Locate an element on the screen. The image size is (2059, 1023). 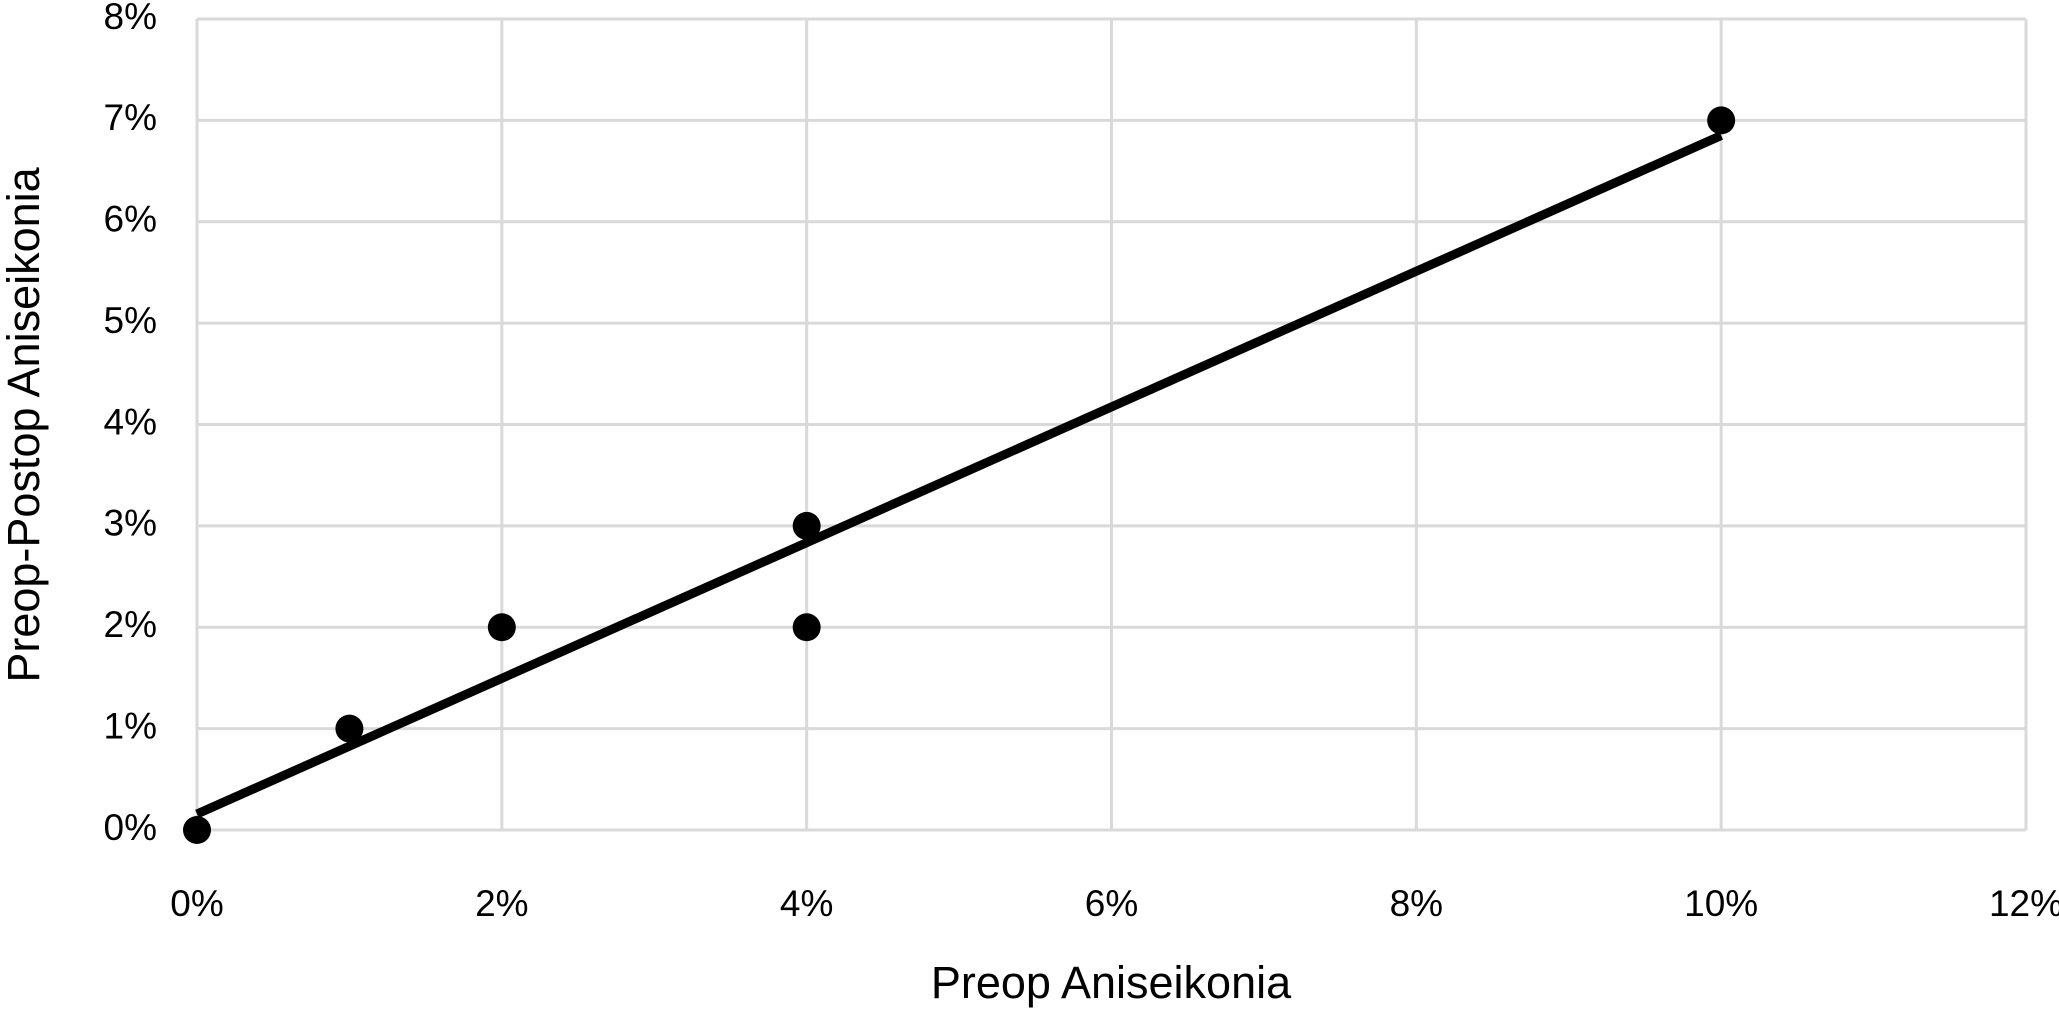
x-tick-label: 8% is located at coordinates (1416, 903).